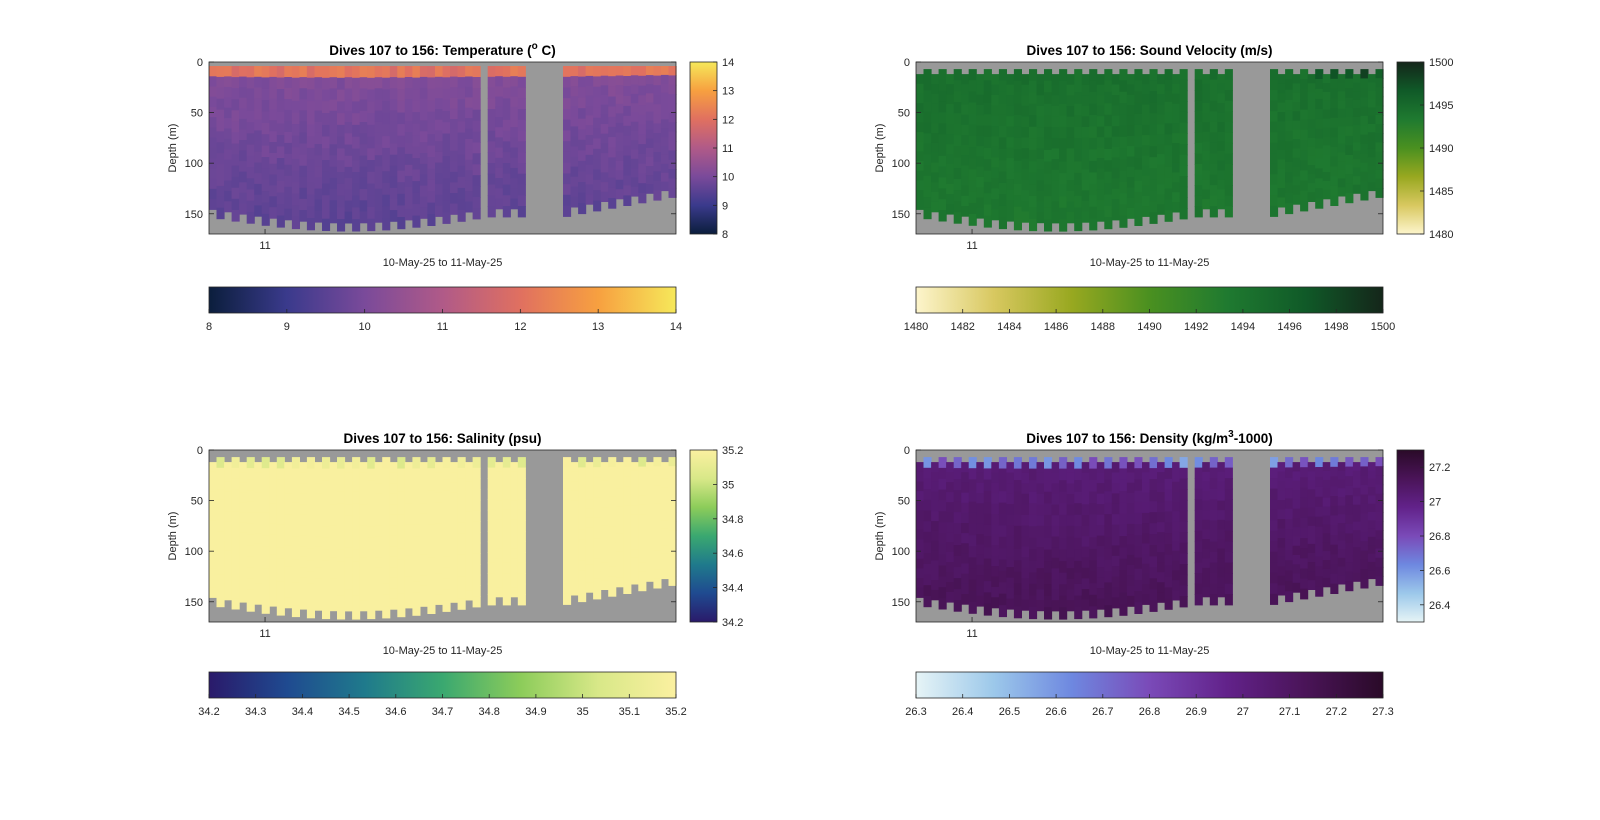 This screenshot has height=820, width=1600. I want to click on title-superscript: o, so click(535, 46).